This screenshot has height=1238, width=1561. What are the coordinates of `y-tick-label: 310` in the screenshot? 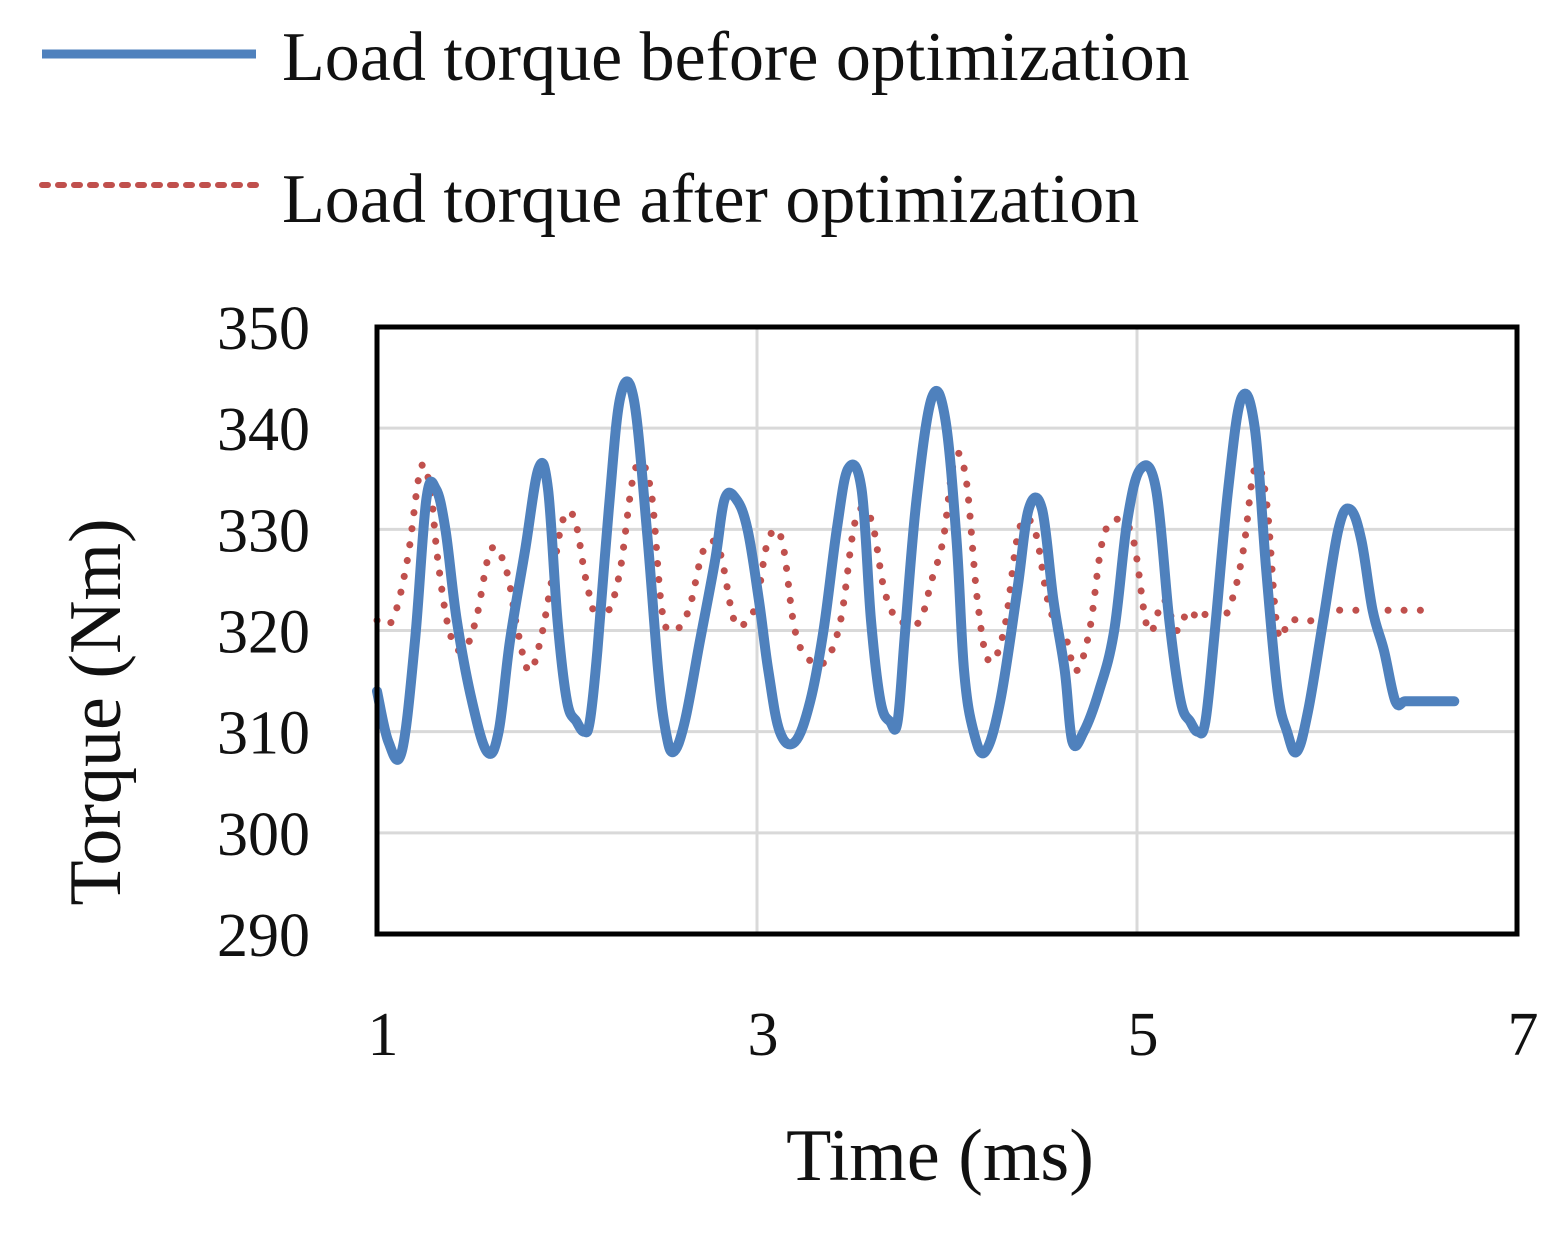 It's located at (263, 734).